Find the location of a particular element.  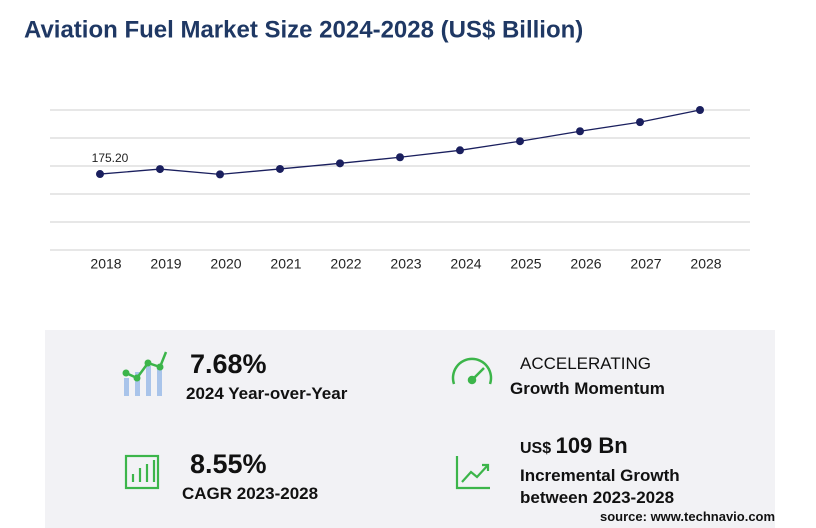

increment-value: 109 Bn is located at coordinates (591, 445).